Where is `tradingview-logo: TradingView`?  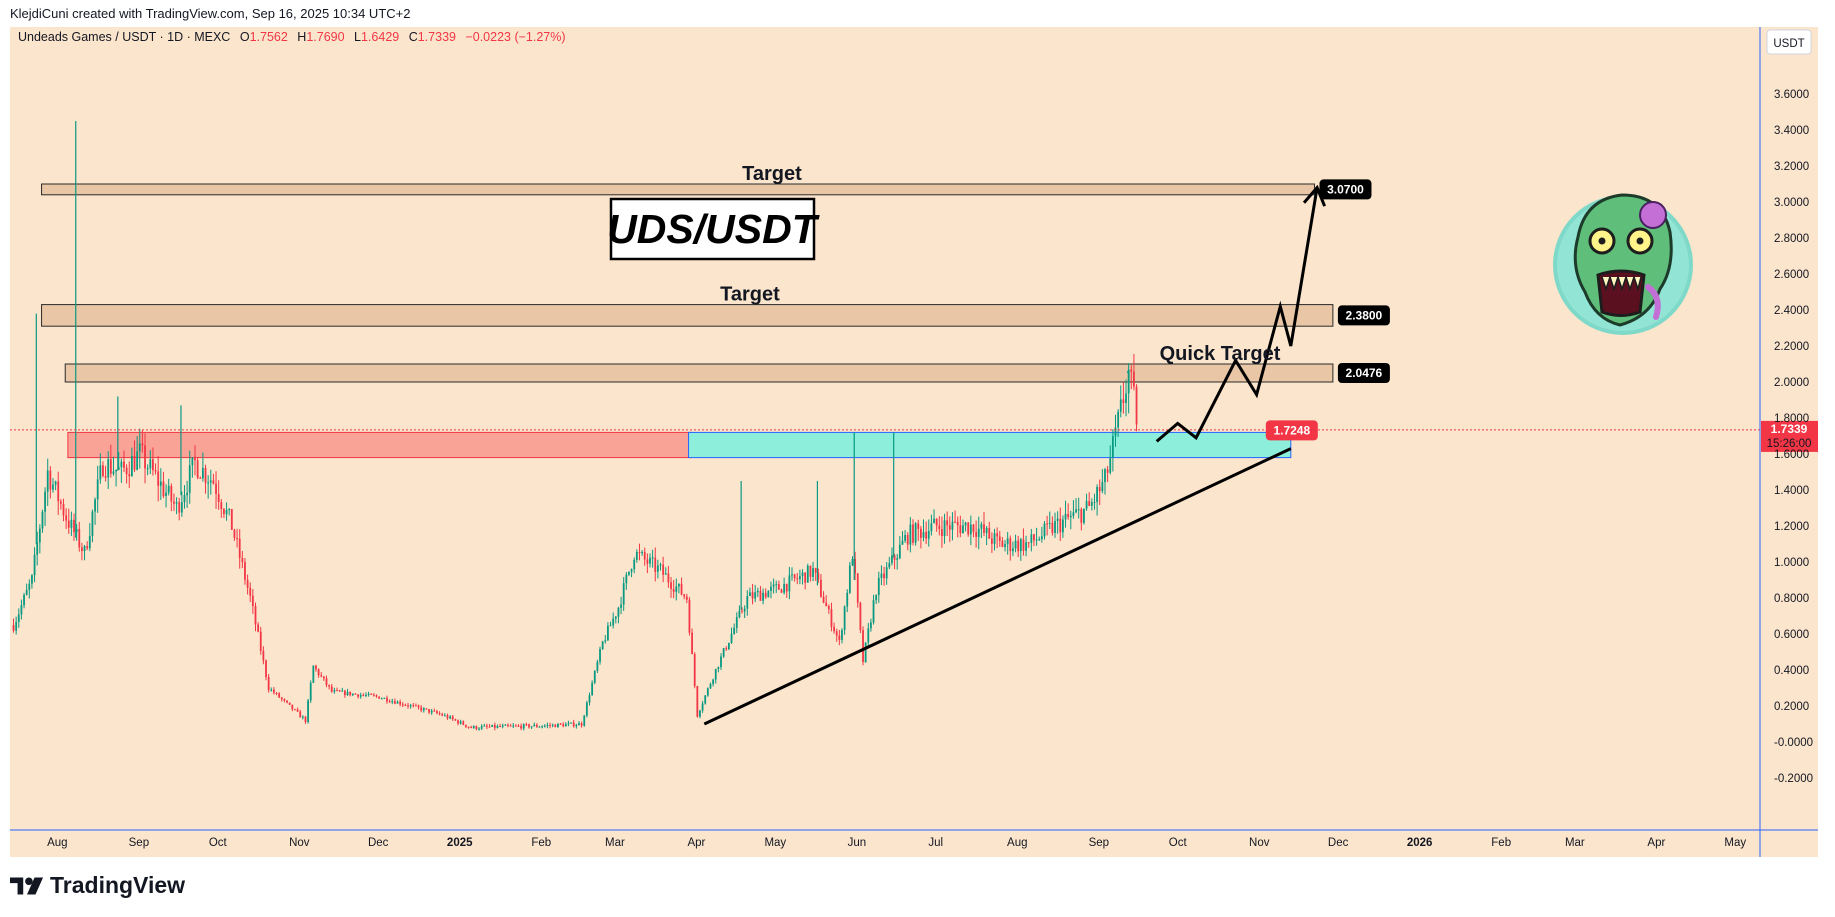 tradingview-logo: TradingView is located at coordinates (97, 885).